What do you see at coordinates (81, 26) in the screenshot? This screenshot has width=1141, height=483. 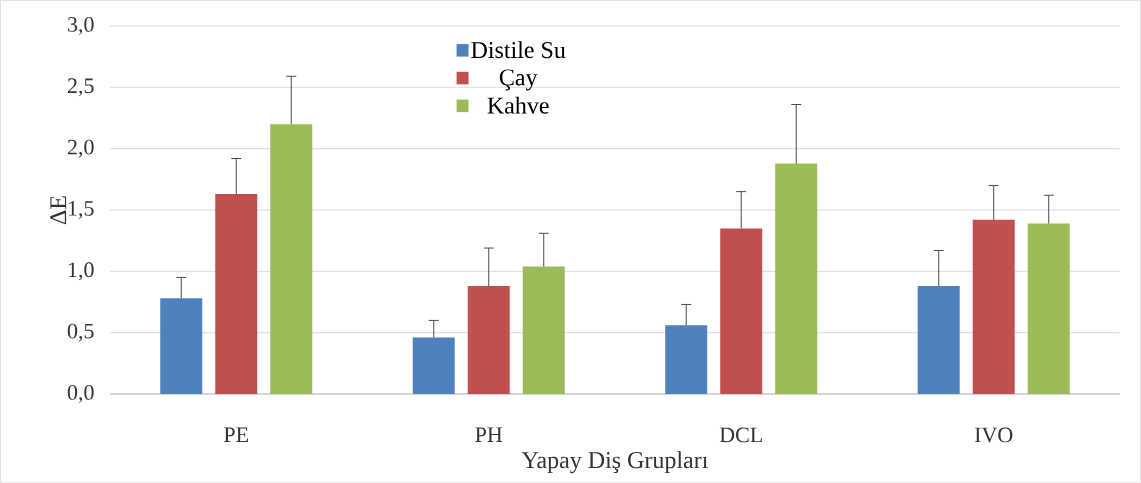 I see `y-tick-label: 3,0` at bounding box center [81, 26].